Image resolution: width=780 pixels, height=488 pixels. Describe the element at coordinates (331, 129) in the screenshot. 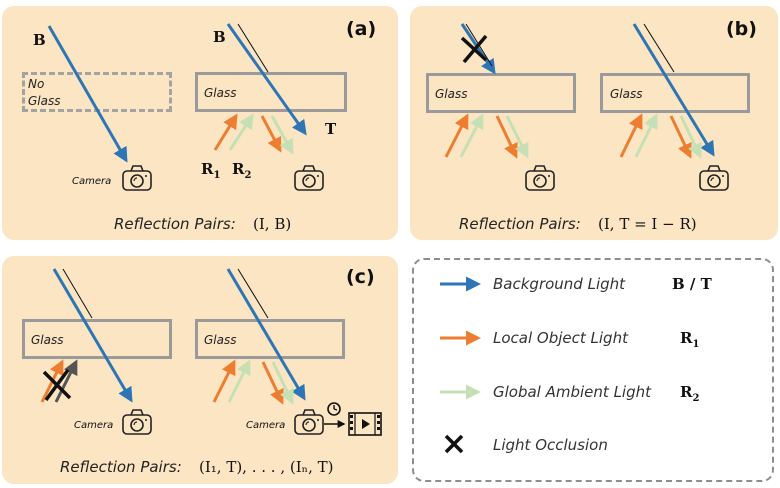

I see `symbol-t: T` at that location.